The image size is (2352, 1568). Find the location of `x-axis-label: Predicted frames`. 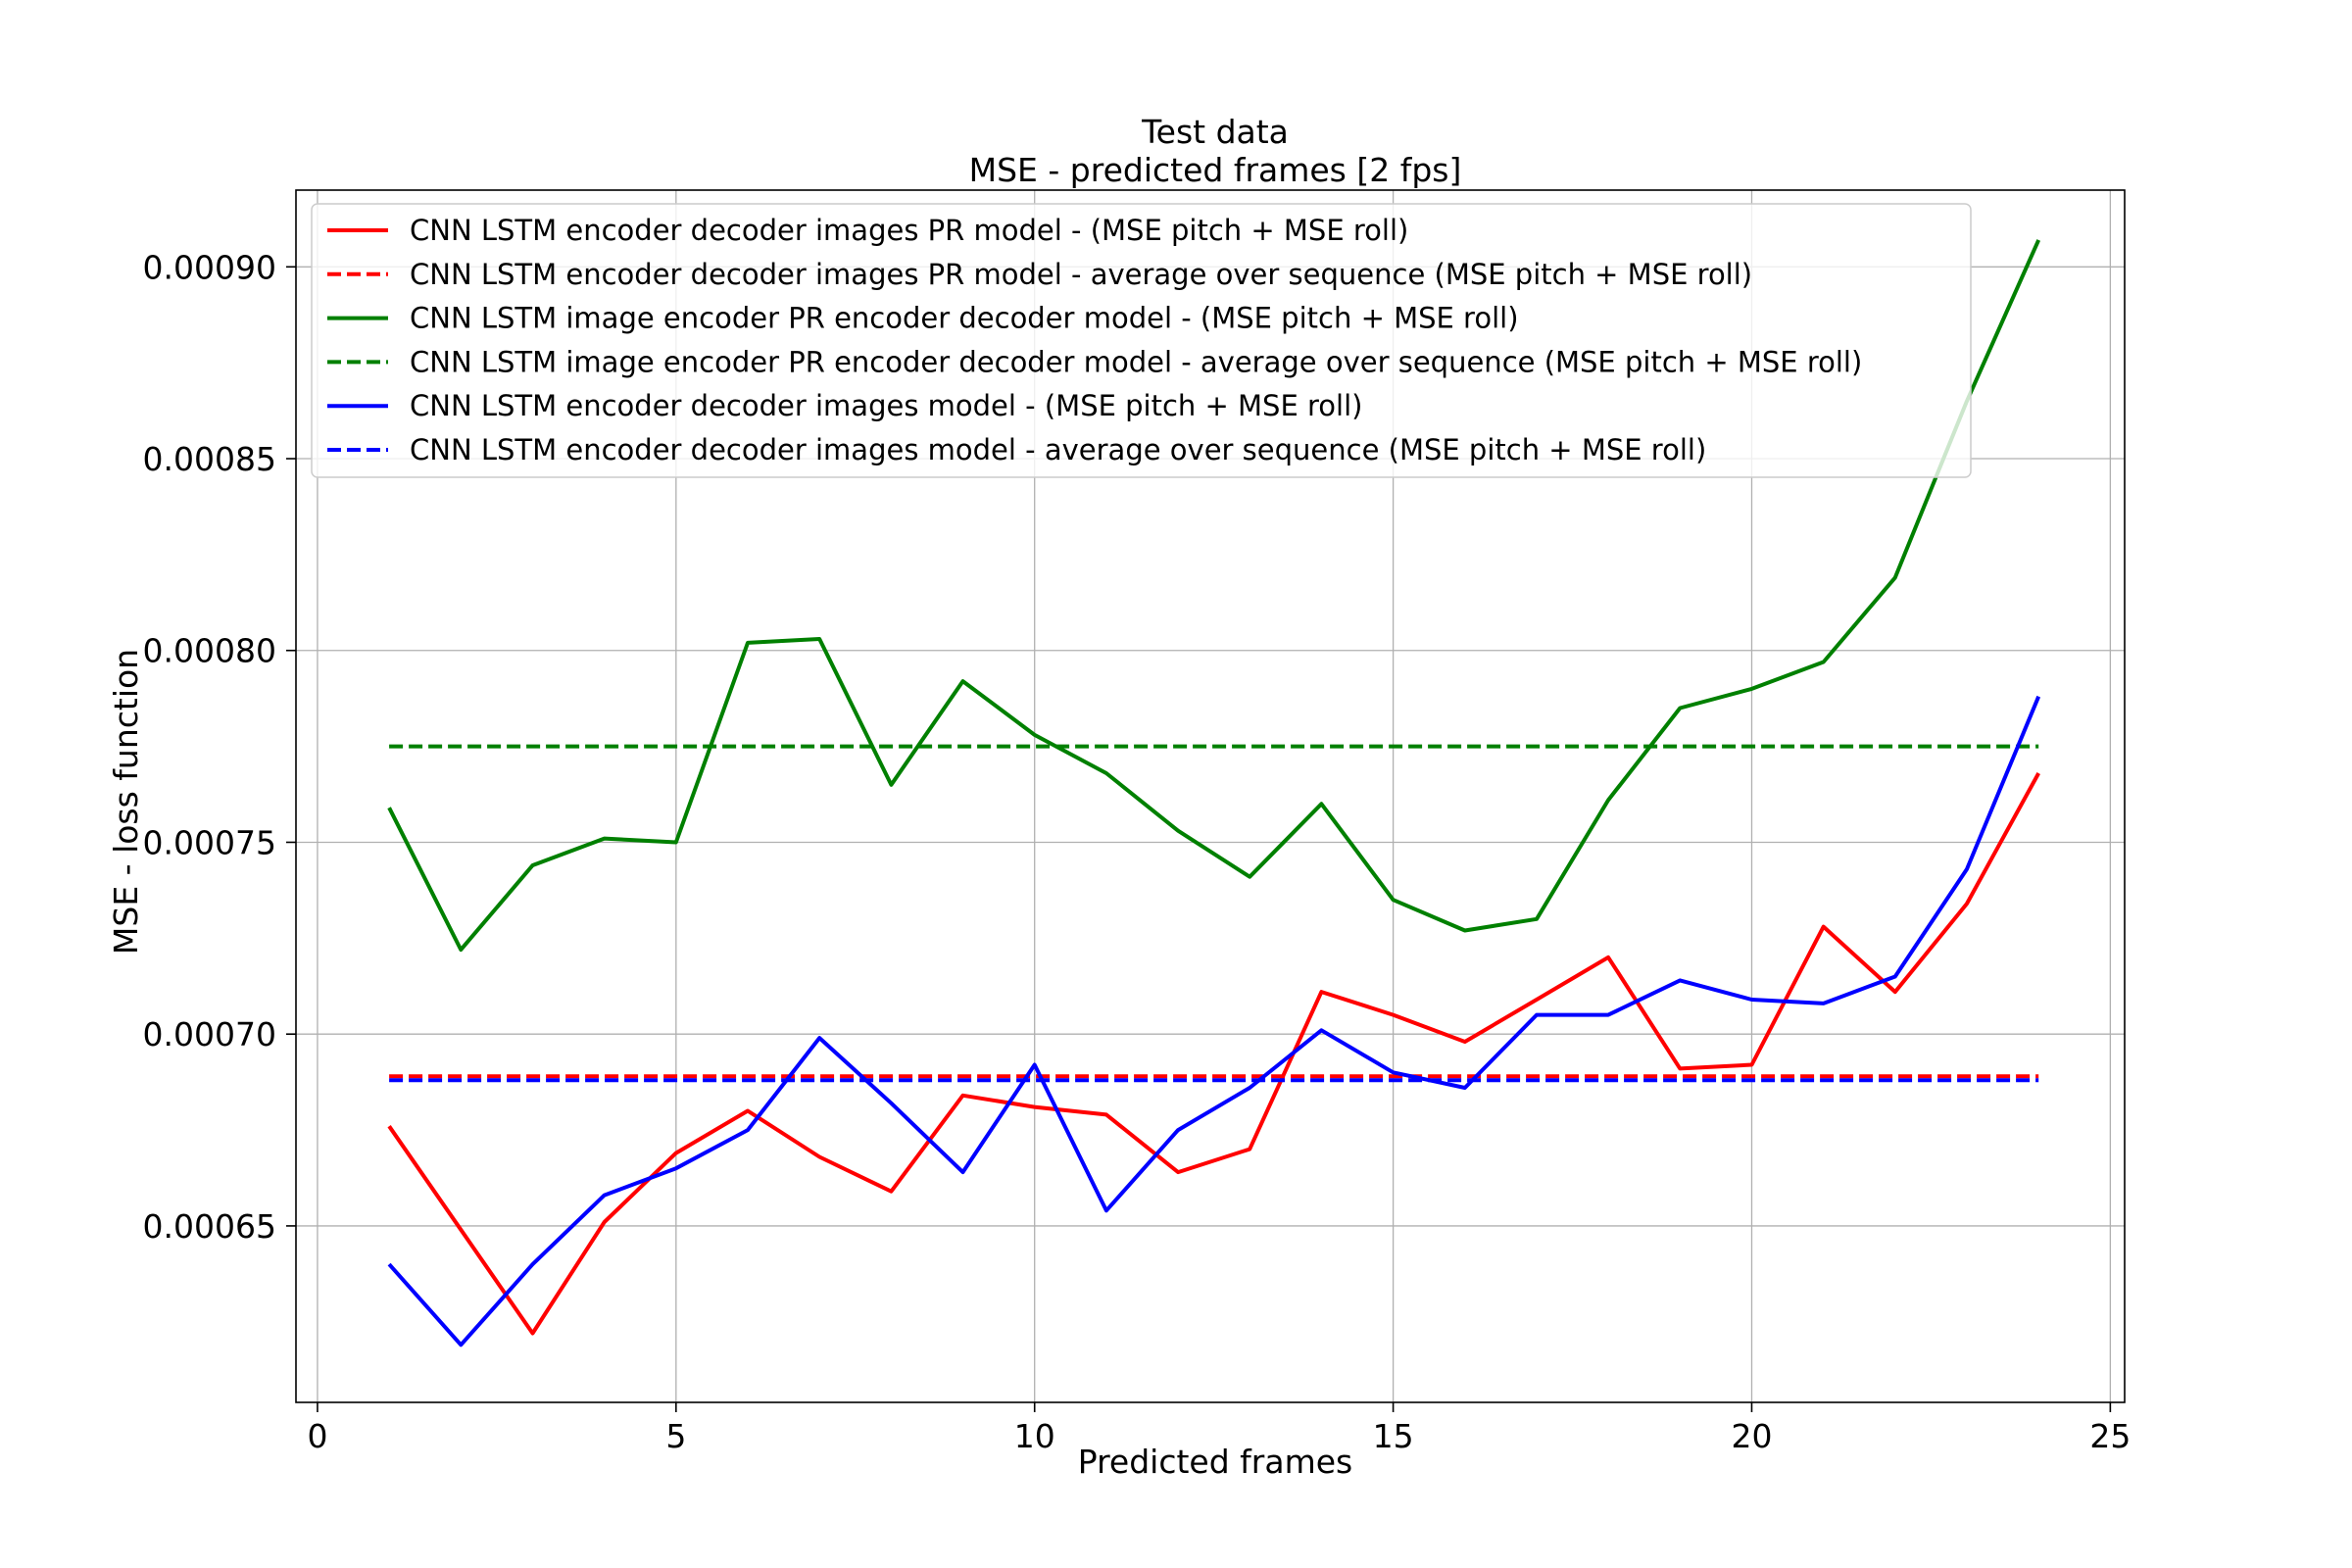

x-axis-label: Predicted frames is located at coordinates (1215, 1462).